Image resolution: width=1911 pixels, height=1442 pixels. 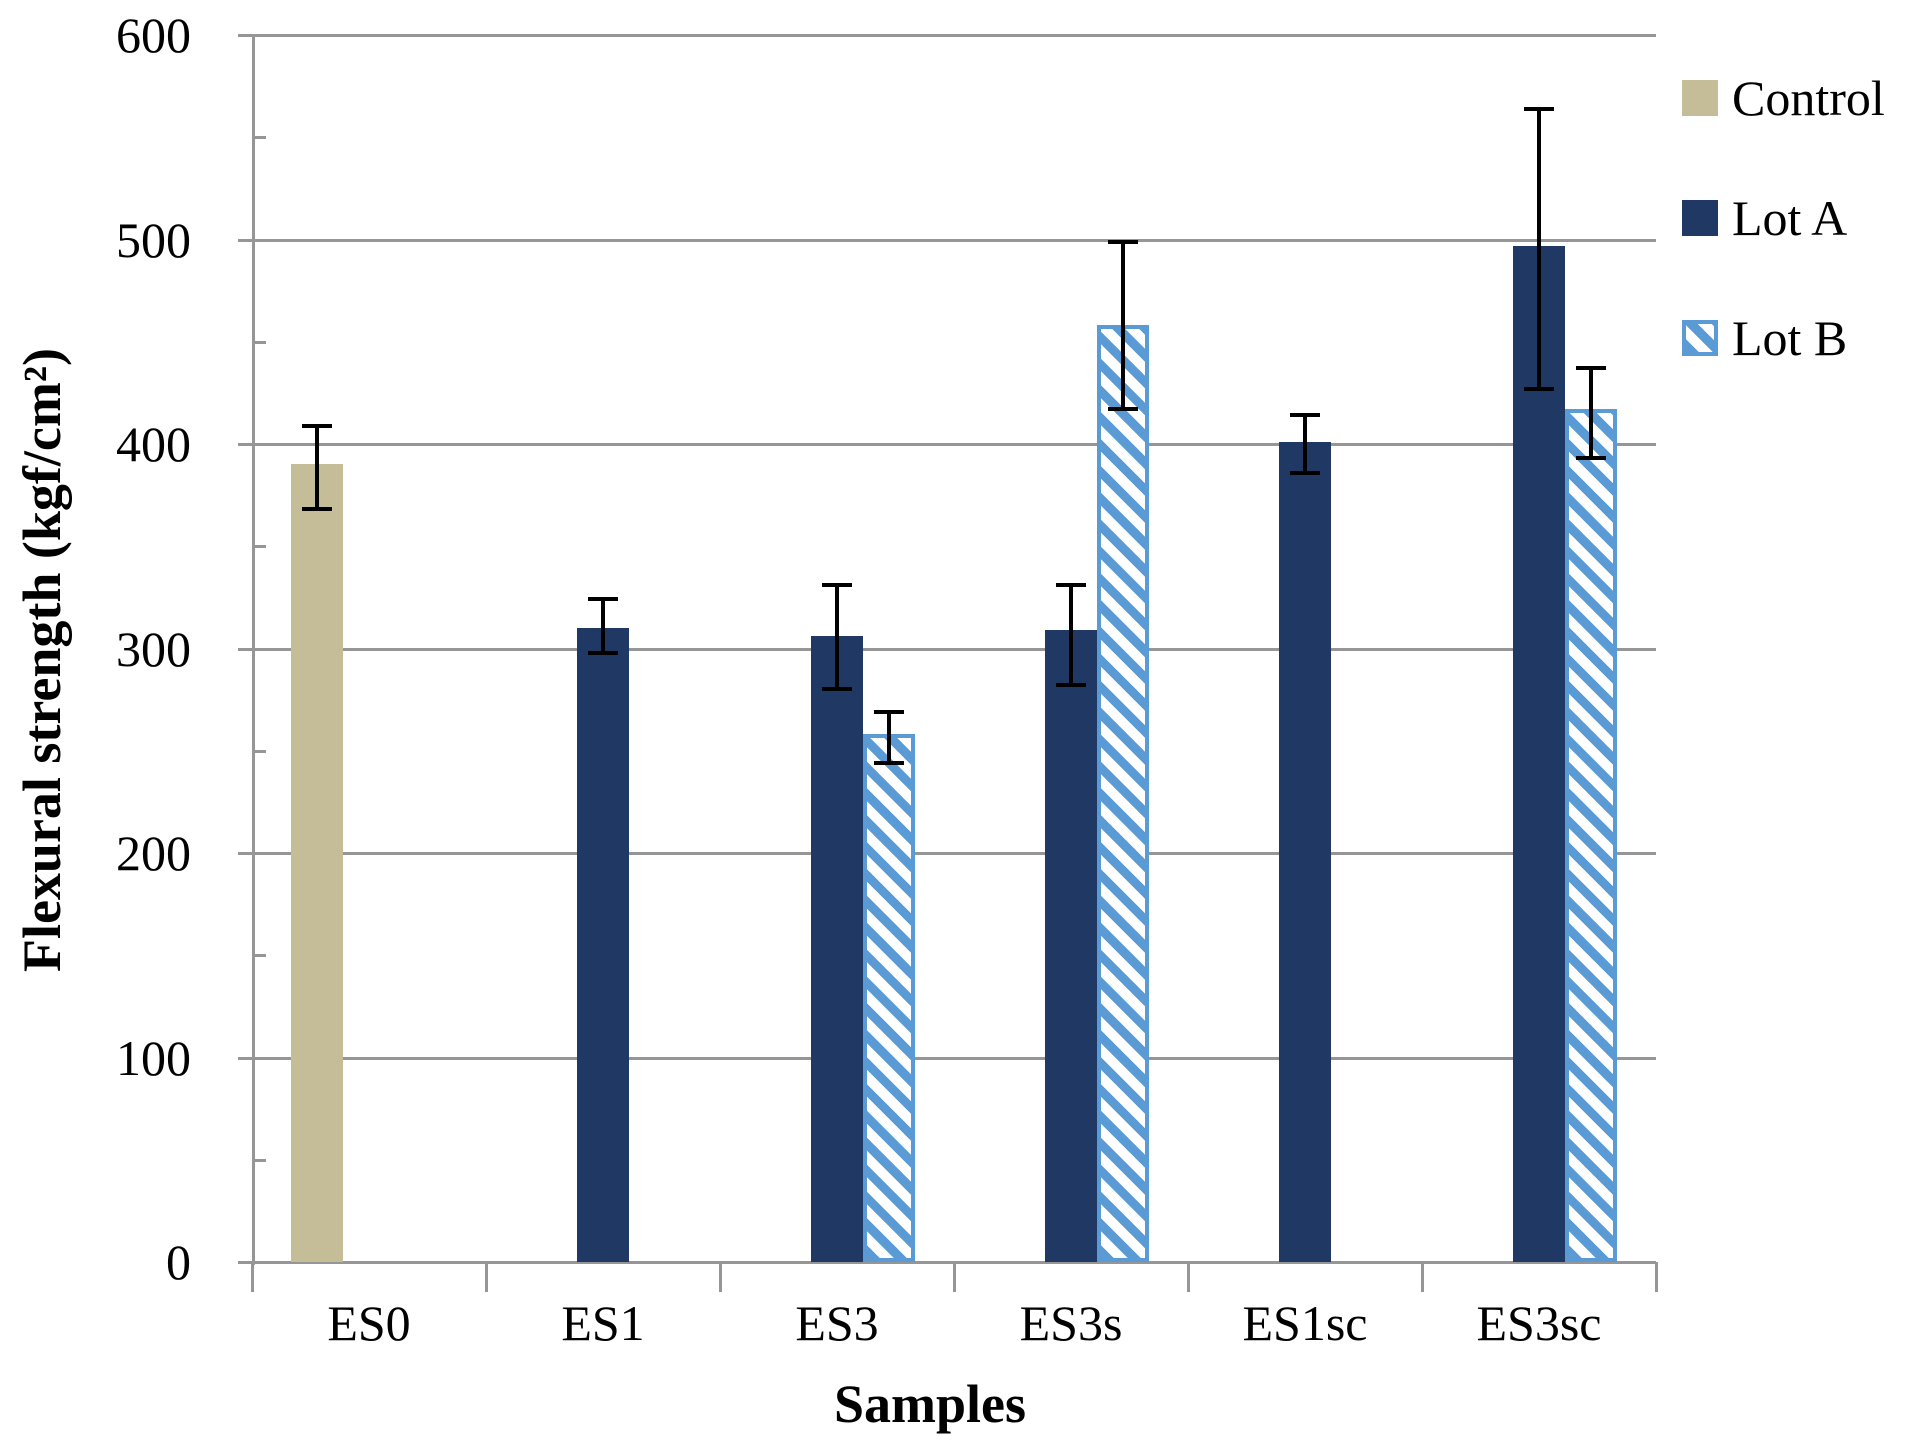 I want to click on x-category-label-ES3: ES3, so click(x=837, y=1323).